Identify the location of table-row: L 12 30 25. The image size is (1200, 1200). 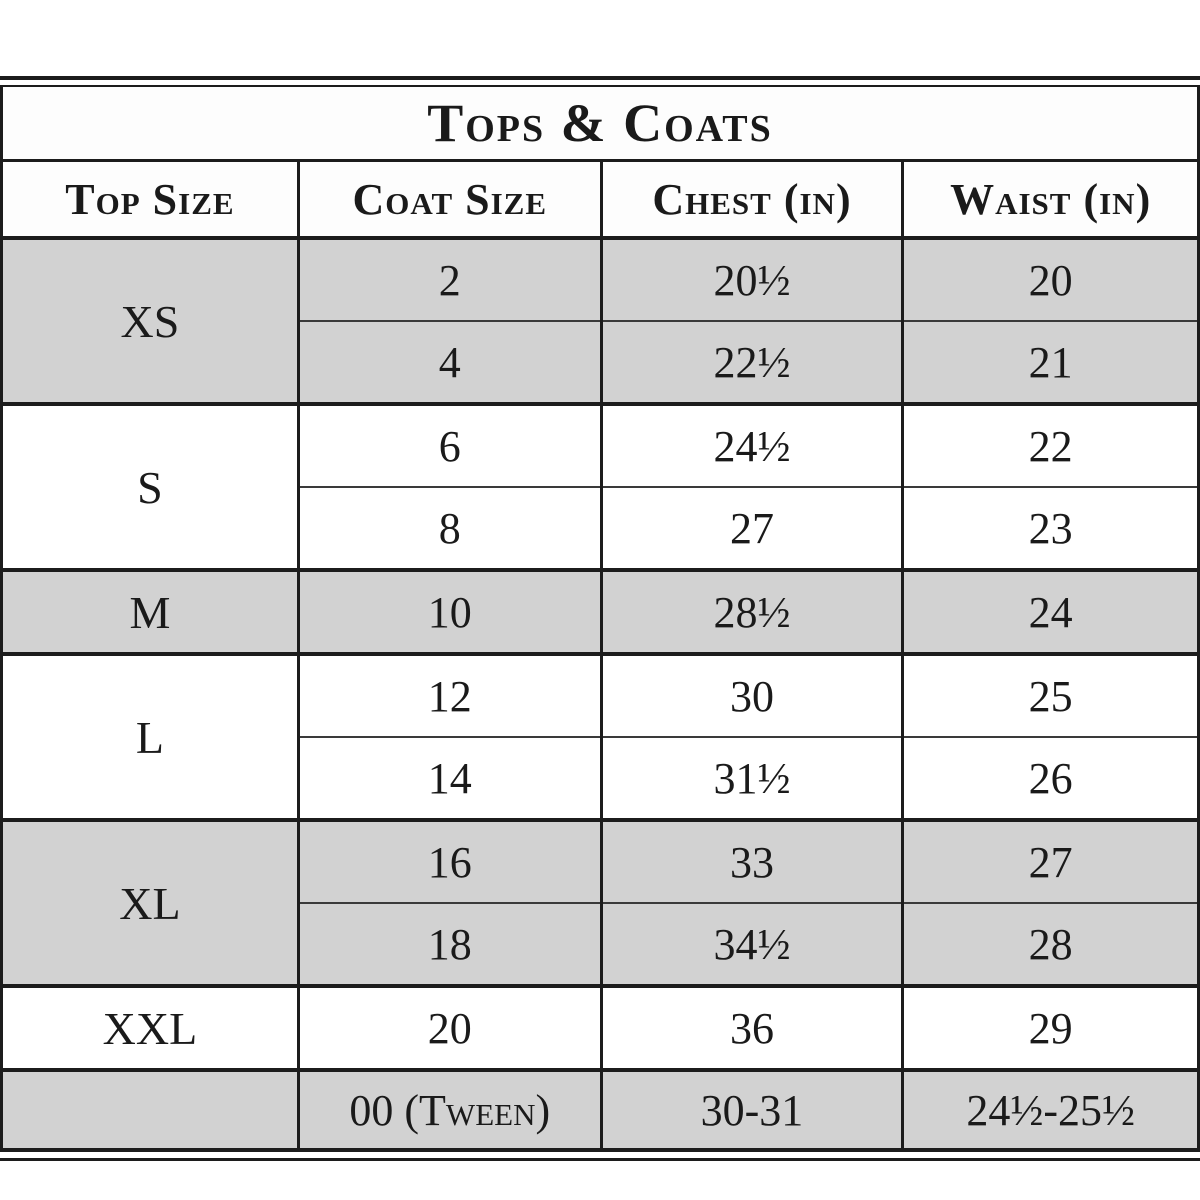
(600, 736).